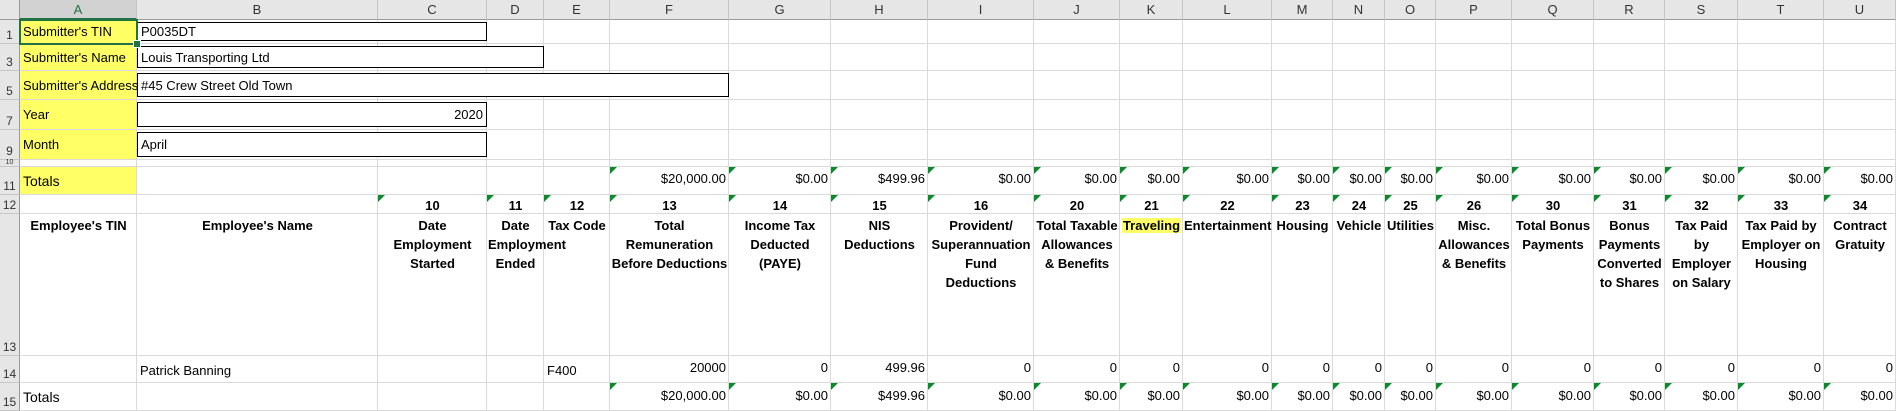  What do you see at coordinates (1151, 10) in the screenshot?
I see `column-header-k: K` at bounding box center [1151, 10].